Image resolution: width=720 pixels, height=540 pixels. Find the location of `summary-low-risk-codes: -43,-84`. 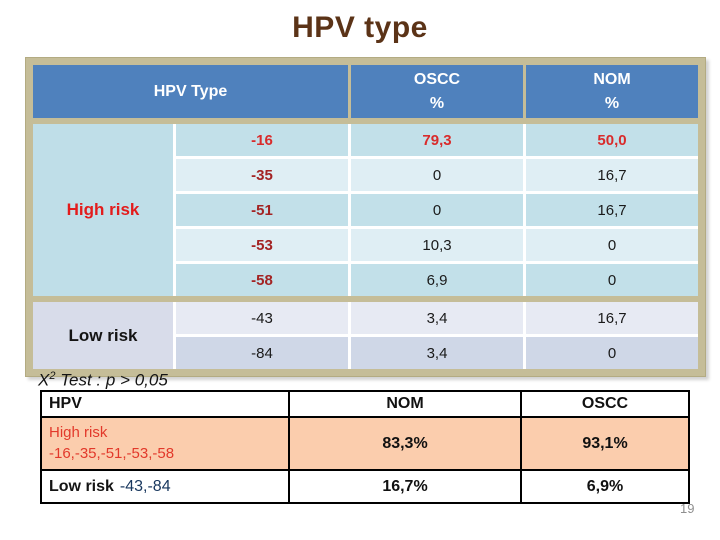

summary-low-risk-codes: -43,-84 is located at coordinates (145, 486).